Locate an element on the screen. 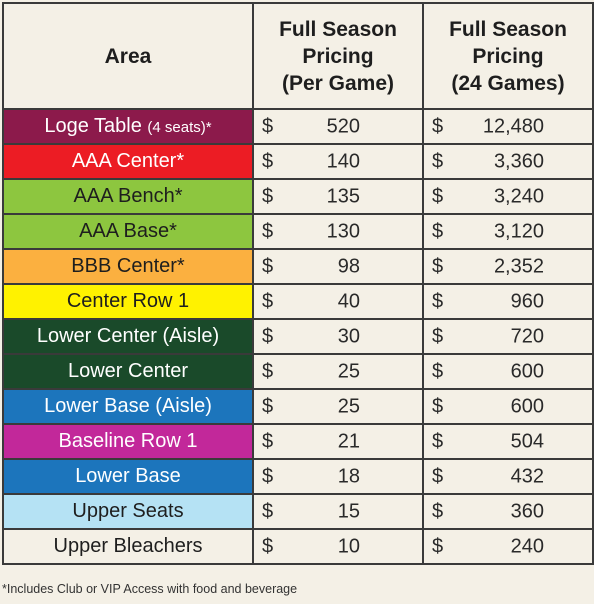  area-cell: Lower Center (Aisle) is located at coordinates (128, 336).